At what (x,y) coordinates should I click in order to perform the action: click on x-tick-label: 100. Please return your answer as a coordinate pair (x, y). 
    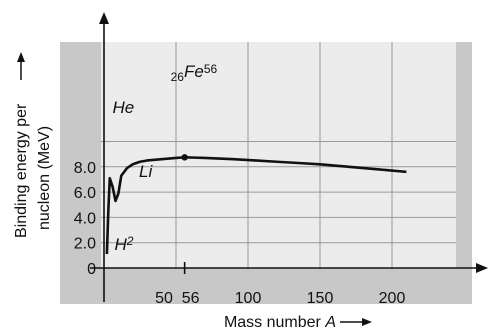
    Looking at the image, I should click on (248, 298).